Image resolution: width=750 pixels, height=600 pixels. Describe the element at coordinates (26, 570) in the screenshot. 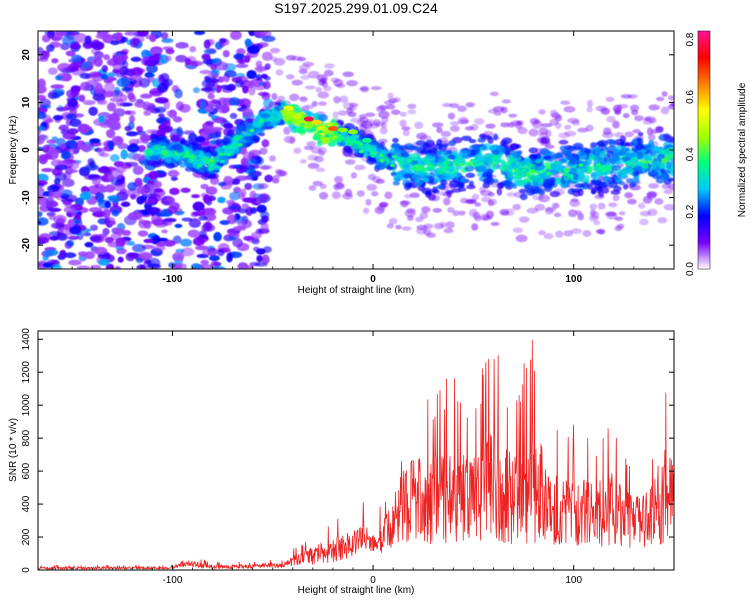

I see `snr-y-tick-label: 0` at that location.